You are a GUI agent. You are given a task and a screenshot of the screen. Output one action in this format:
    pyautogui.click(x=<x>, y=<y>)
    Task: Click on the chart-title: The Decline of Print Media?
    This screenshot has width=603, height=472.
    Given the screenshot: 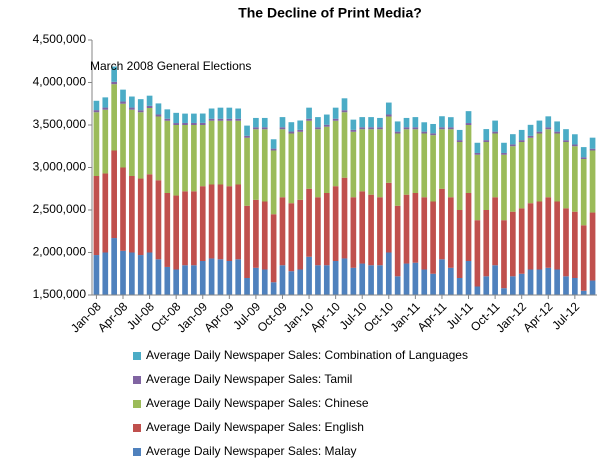 What is the action you would take?
    pyautogui.click(x=330, y=13)
    